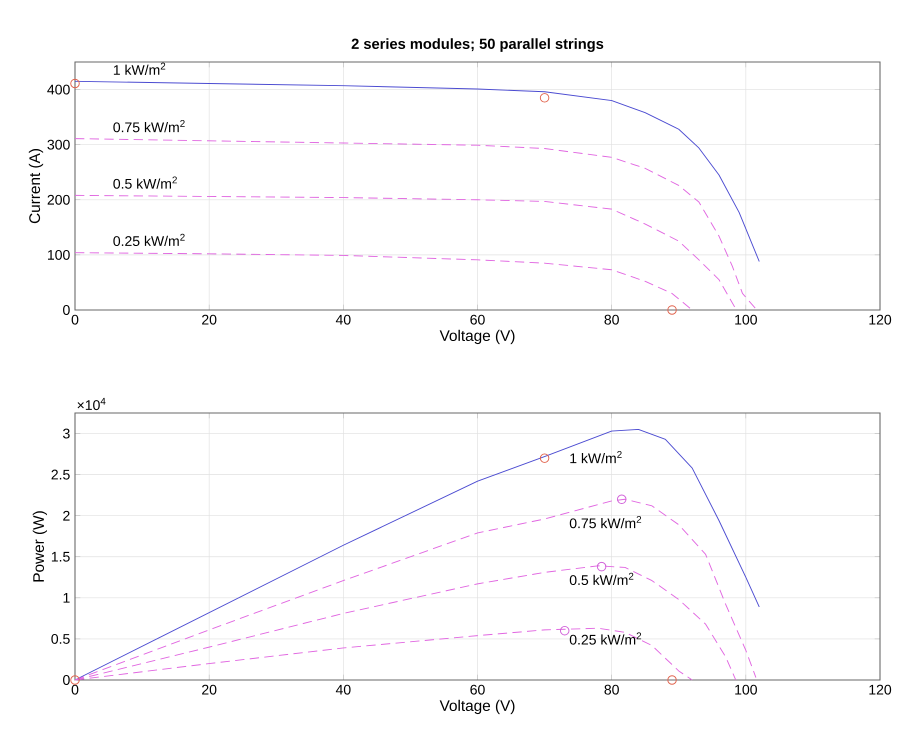  I want to click on y-tick-label: 0.5, so click(60, 639).